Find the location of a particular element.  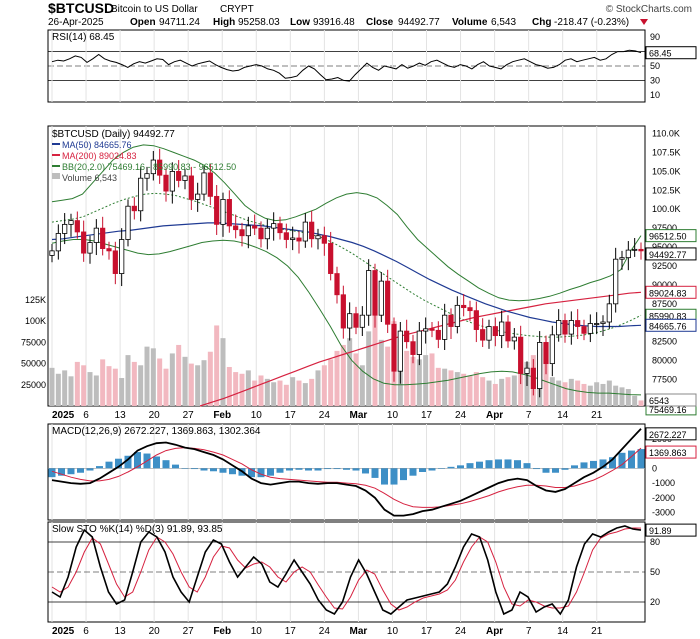

low-value: 93916.48 is located at coordinates (334, 22).